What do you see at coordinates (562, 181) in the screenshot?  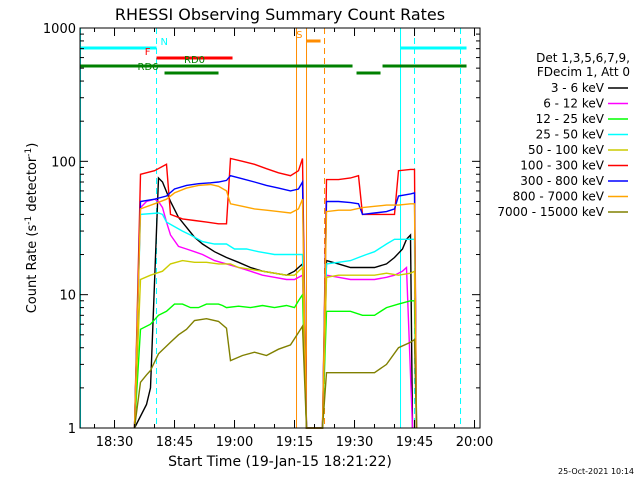 I see `legend-label: 300 - 800 keV` at bounding box center [562, 181].